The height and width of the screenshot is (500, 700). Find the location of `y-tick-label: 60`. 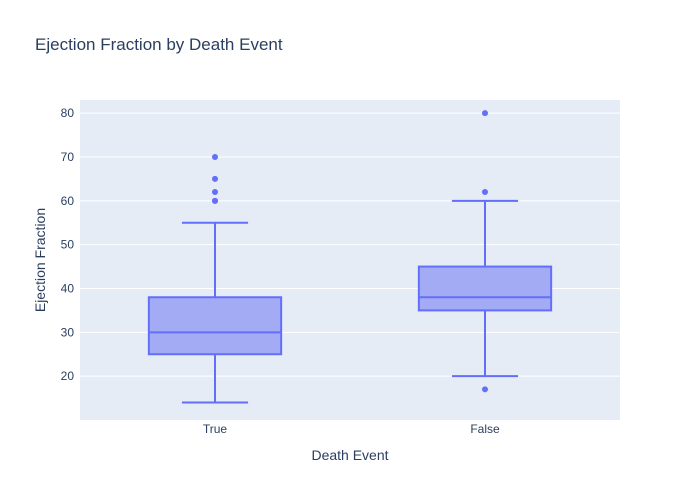

y-tick-label: 60 is located at coordinates (68, 201).